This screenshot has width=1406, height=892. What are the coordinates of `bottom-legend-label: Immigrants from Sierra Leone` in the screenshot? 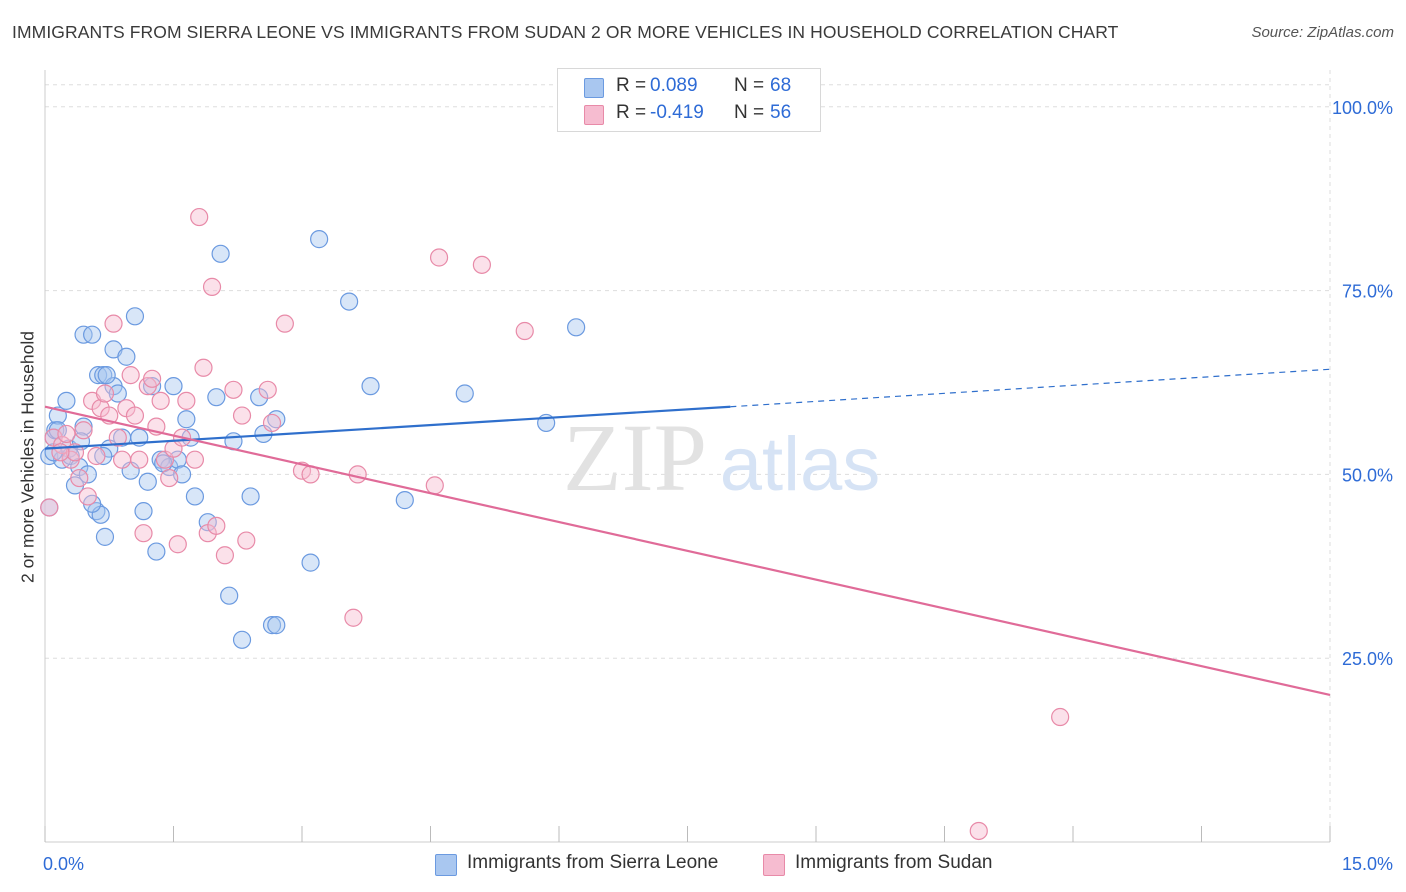 It's located at (593, 862).